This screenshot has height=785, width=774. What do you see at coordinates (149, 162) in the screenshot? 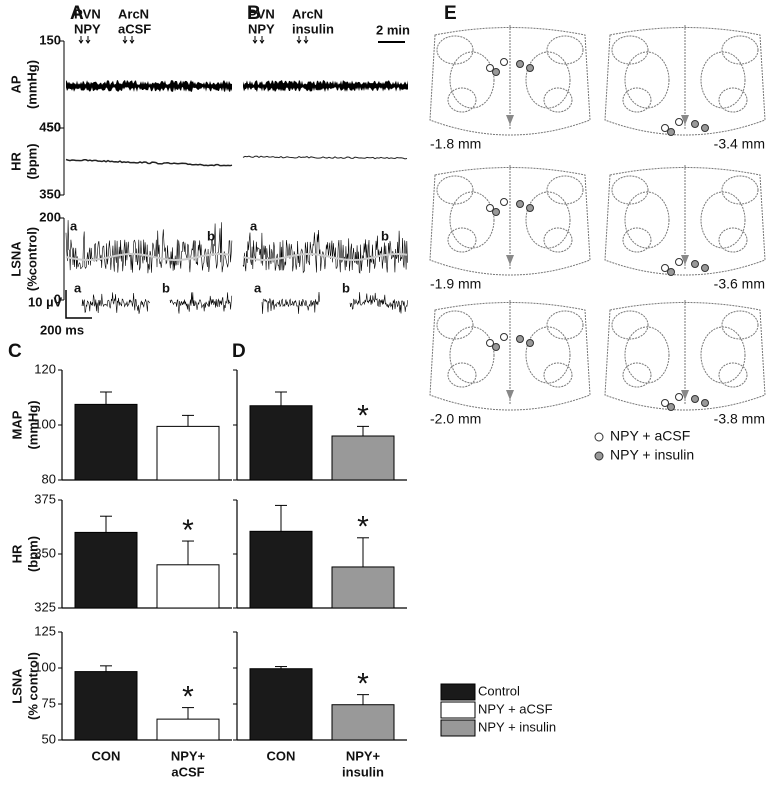
I see `hr-trace` at bounding box center [149, 162].